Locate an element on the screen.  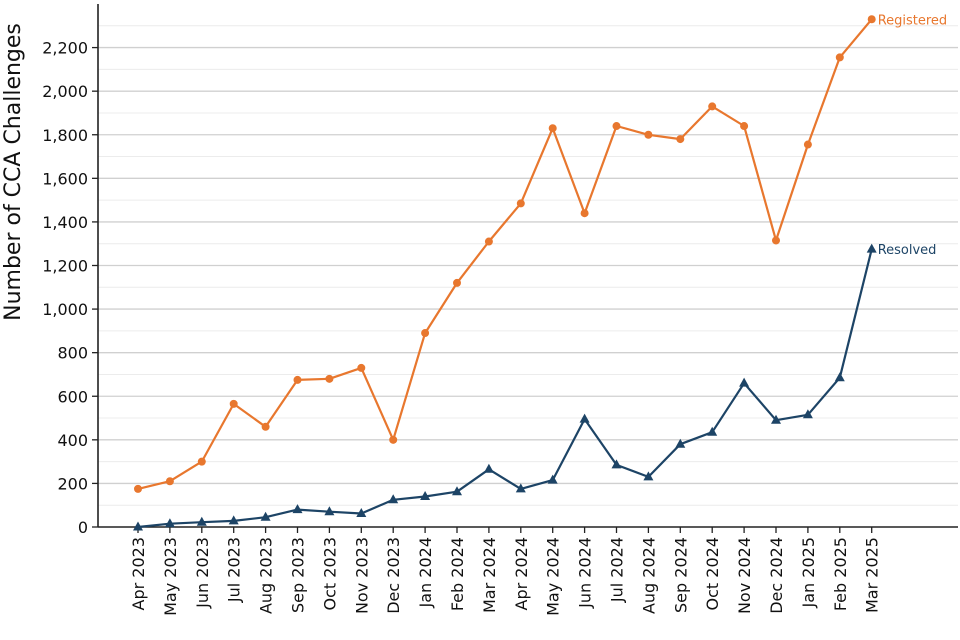
x-tick-label: Jan 2025 is located at coordinates (808, 572).